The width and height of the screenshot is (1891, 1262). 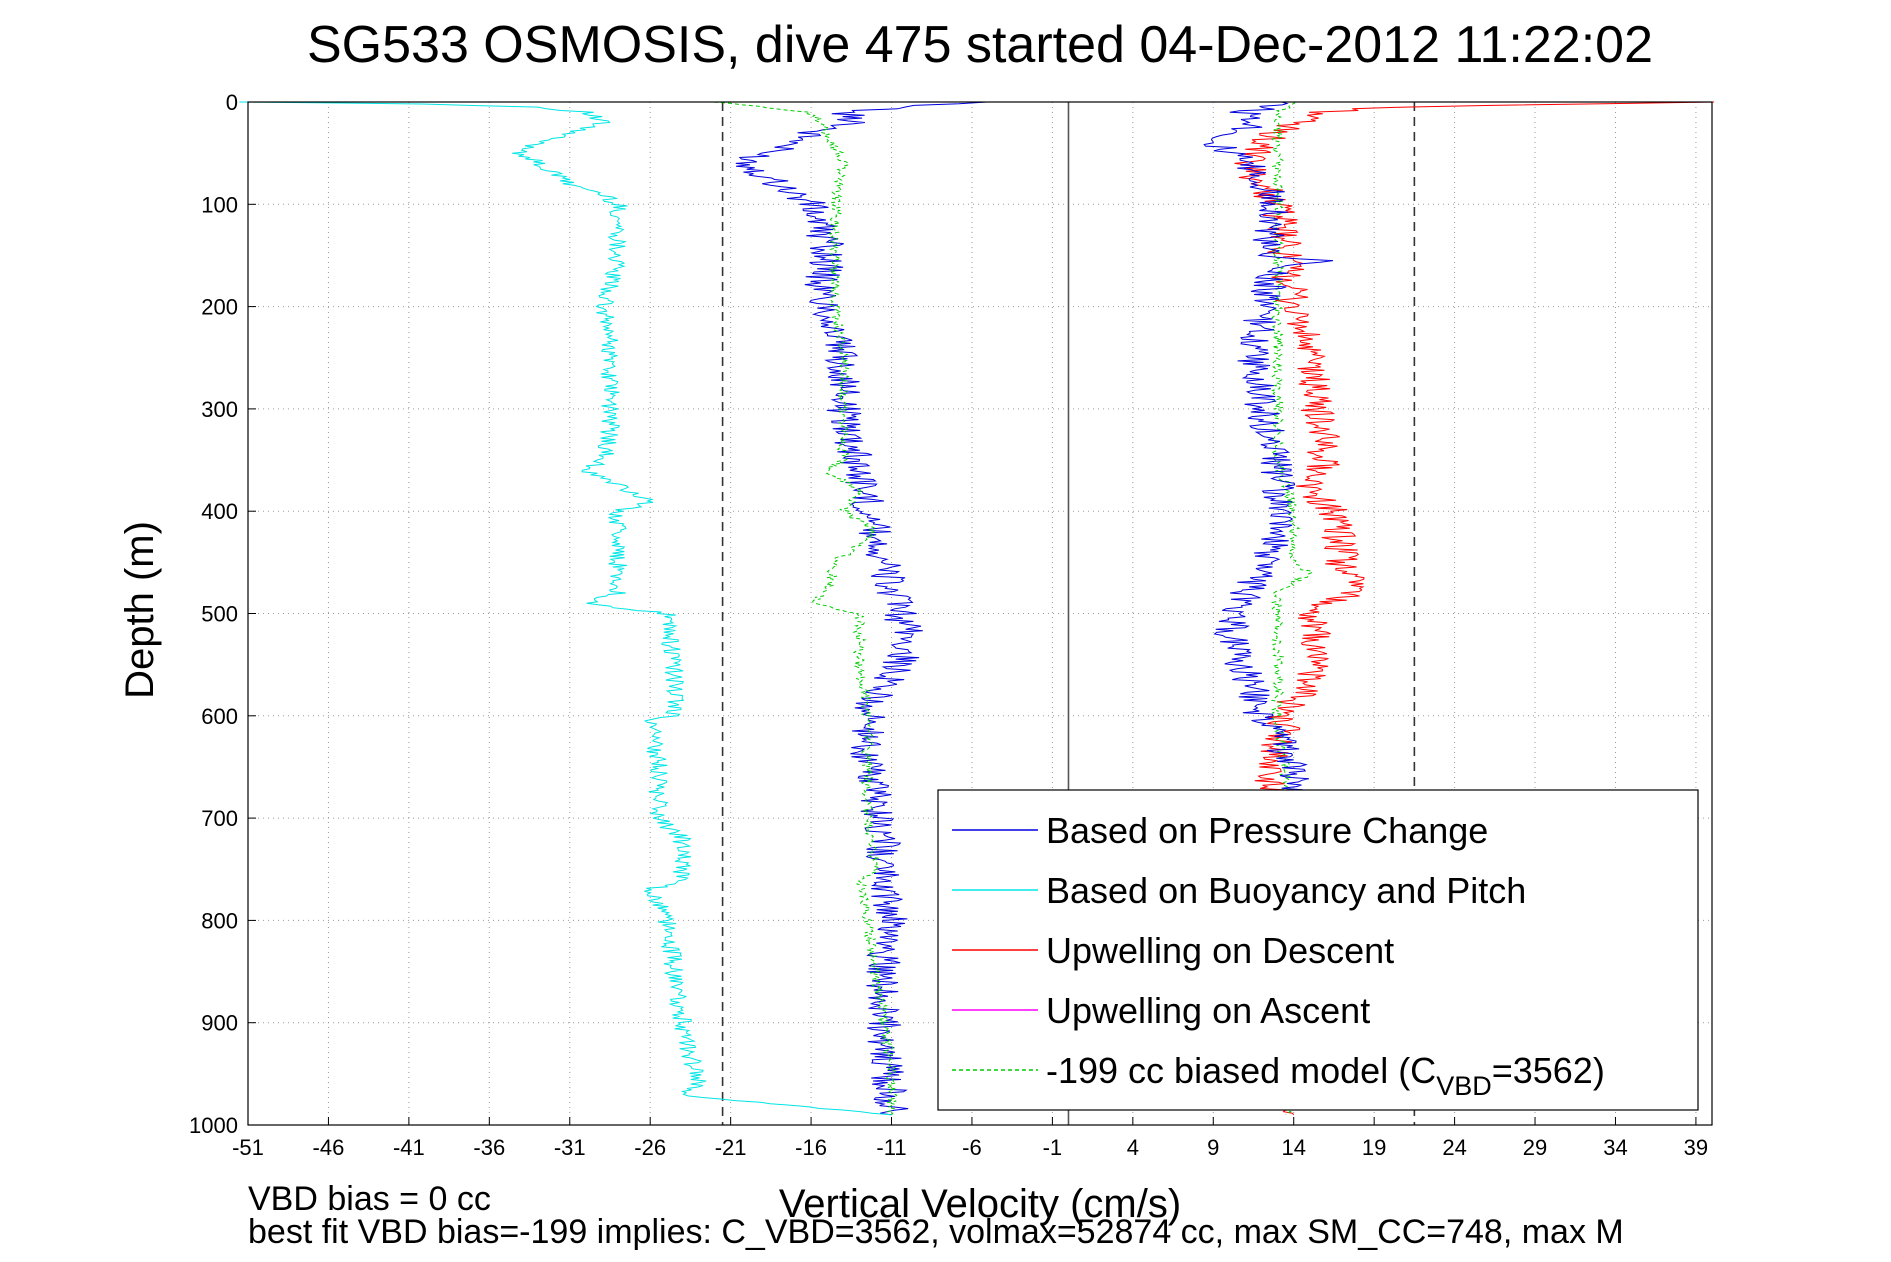 What do you see at coordinates (329, 1147) in the screenshot?
I see `x-tick-label: -46` at bounding box center [329, 1147].